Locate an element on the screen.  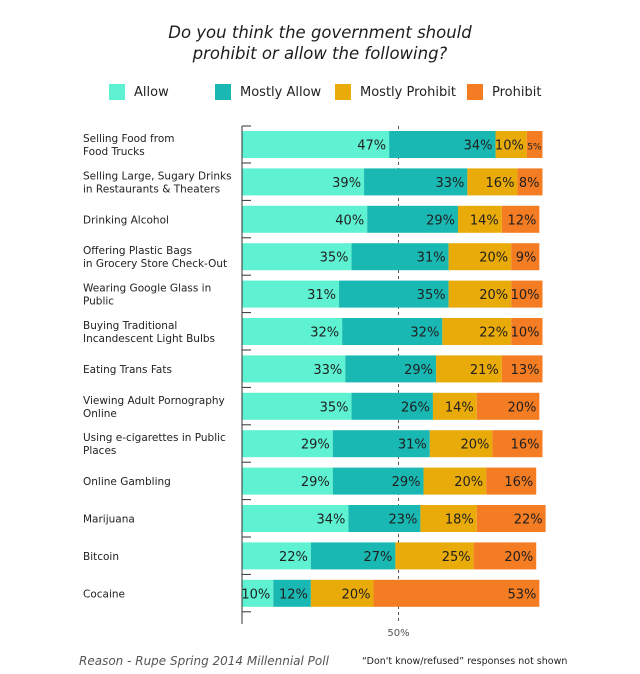
category-label: Drinking Alcohol is located at coordinates (126, 220).